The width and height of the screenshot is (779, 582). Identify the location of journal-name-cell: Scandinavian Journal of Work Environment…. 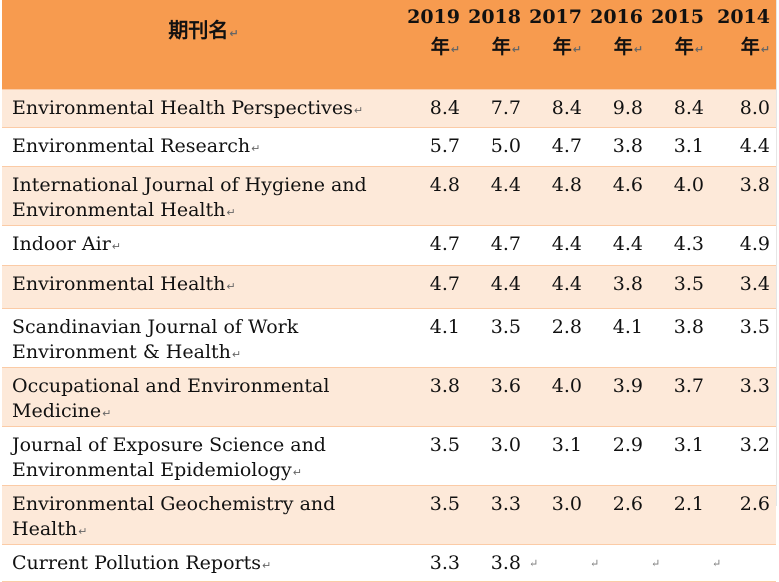
(203, 338).